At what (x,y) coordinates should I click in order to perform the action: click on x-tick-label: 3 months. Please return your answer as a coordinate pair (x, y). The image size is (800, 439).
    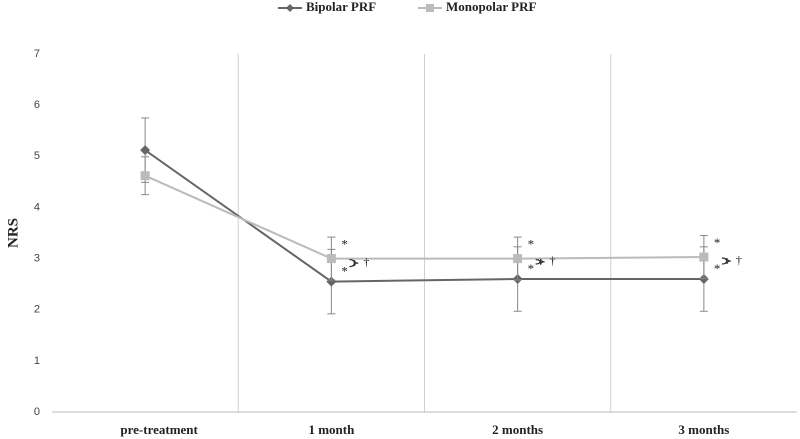
    Looking at the image, I should click on (703, 429).